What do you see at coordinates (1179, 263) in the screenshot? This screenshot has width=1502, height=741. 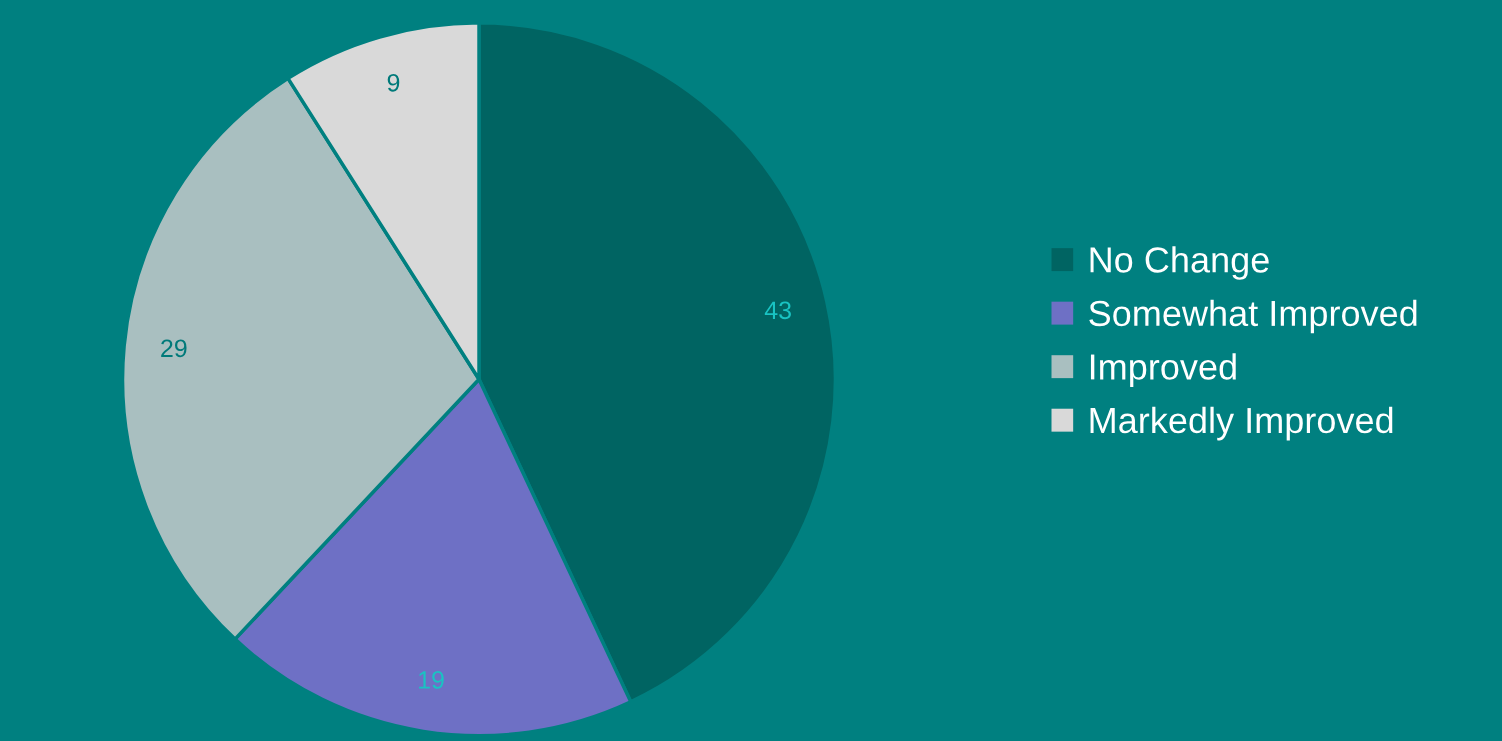 I see `legend-label: No Change` at bounding box center [1179, 263].